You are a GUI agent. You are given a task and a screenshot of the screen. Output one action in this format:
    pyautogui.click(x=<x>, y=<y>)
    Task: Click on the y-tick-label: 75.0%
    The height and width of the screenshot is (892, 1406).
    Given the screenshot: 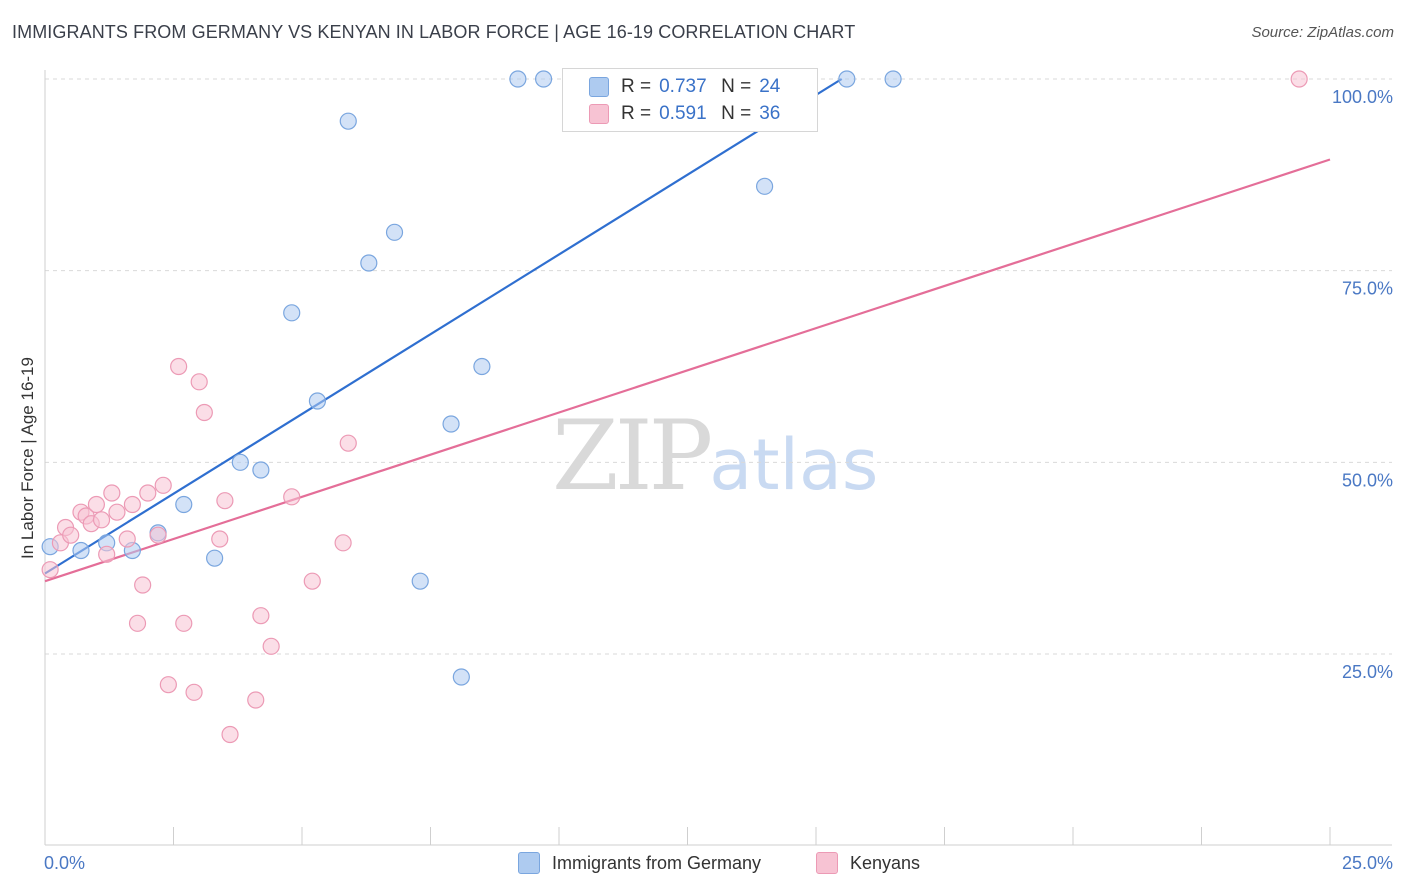 What is the action you would take?
    pyautogui.click(x=1367, y=289)
    